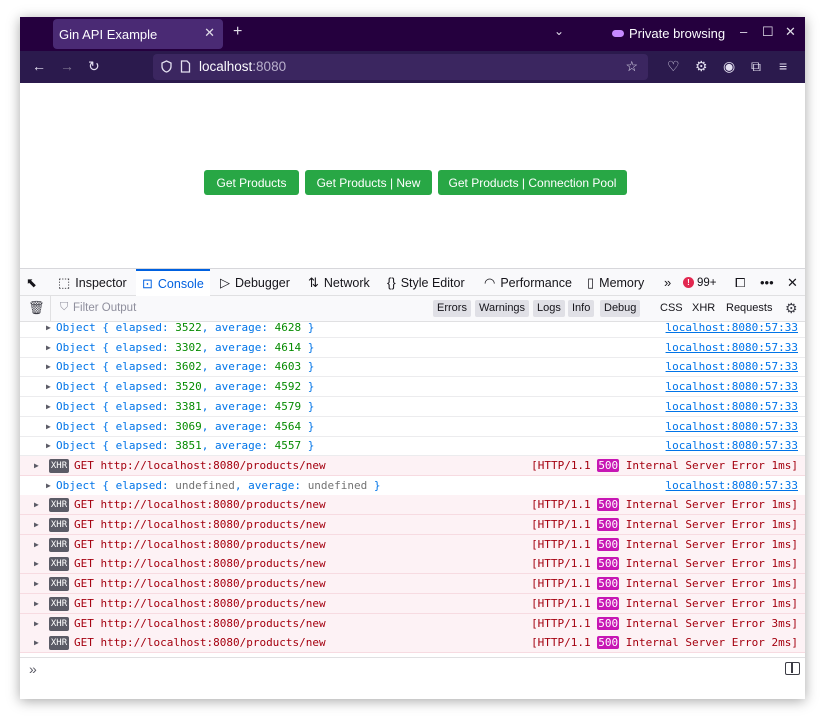 The width and height of the screenshot is (825, 721). I want to click on filter-warnings-button: Warnings, so click(502, 308).